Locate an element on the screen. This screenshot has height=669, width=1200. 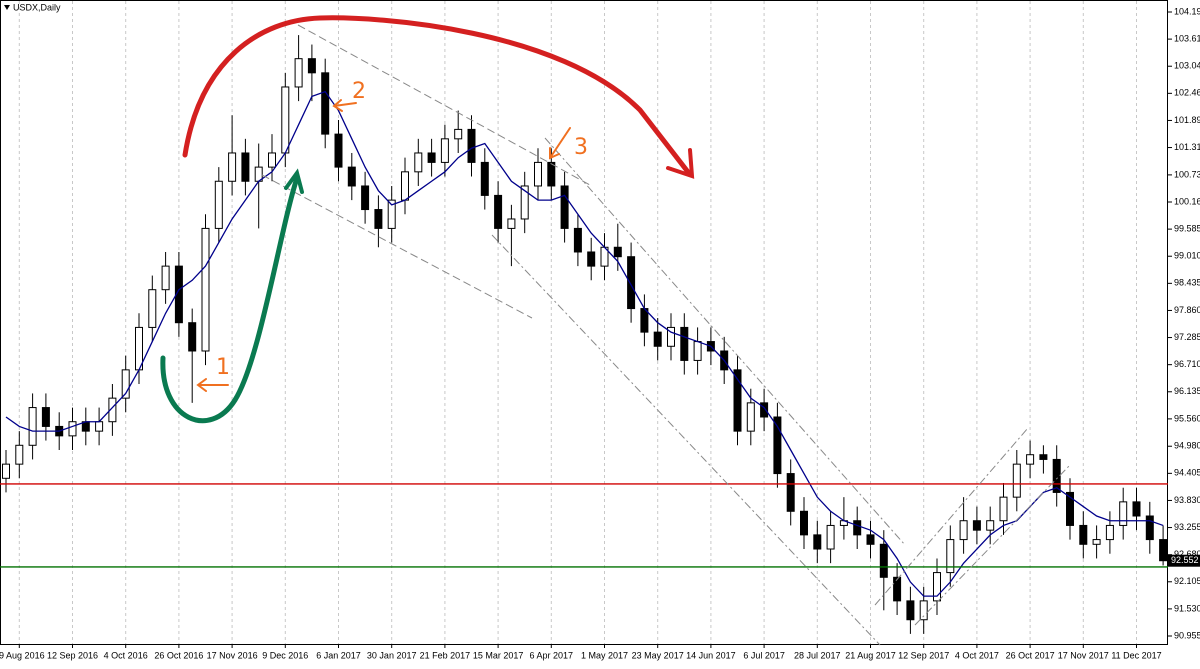
x-tick-label: 6 Jan 2017 is located at coordinates (338, 655).